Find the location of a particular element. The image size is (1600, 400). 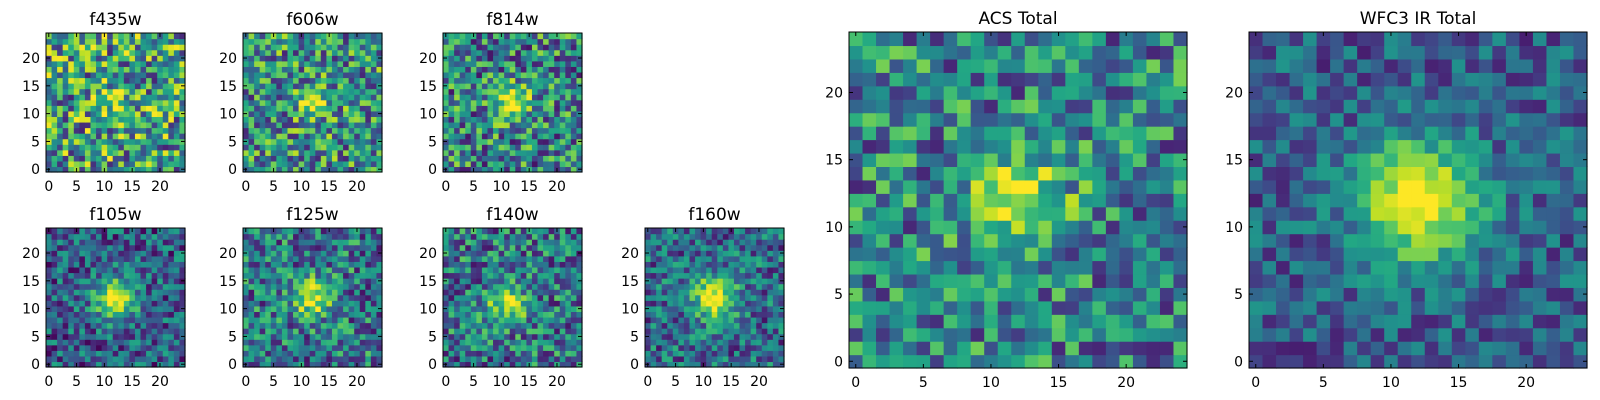

x-tick-label: 5 is located at coordinates (76, 187).